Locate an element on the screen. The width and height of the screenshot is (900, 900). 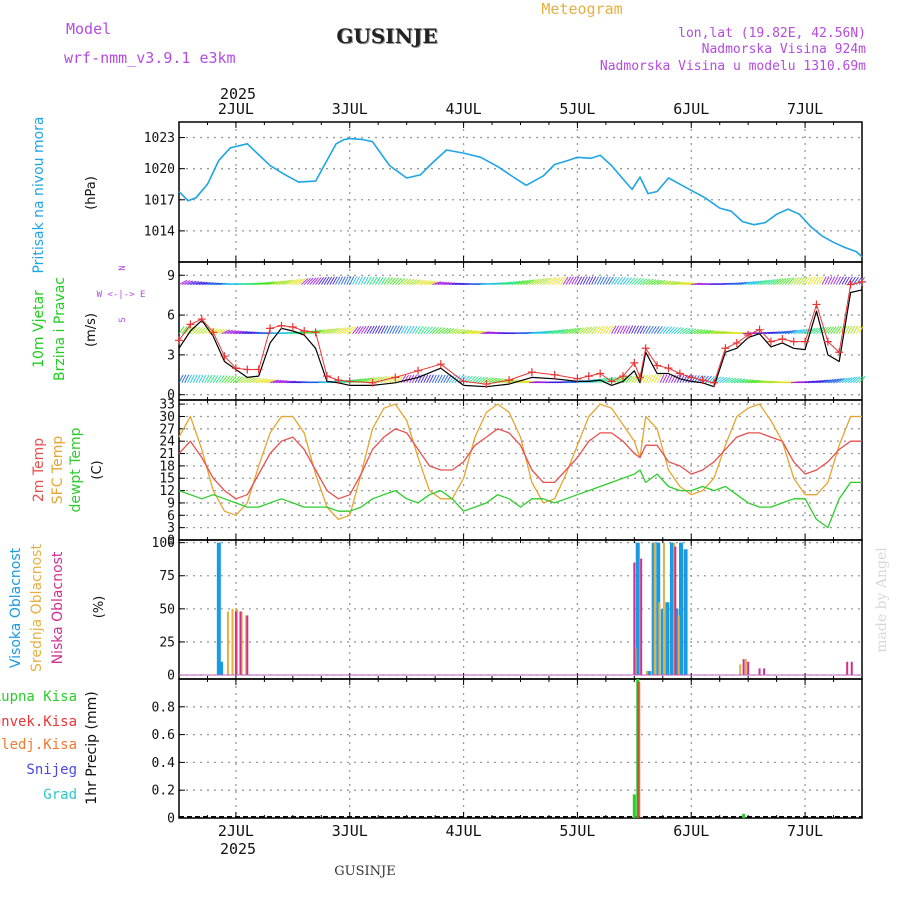
pressure-line is located at coordinates (520, 197).